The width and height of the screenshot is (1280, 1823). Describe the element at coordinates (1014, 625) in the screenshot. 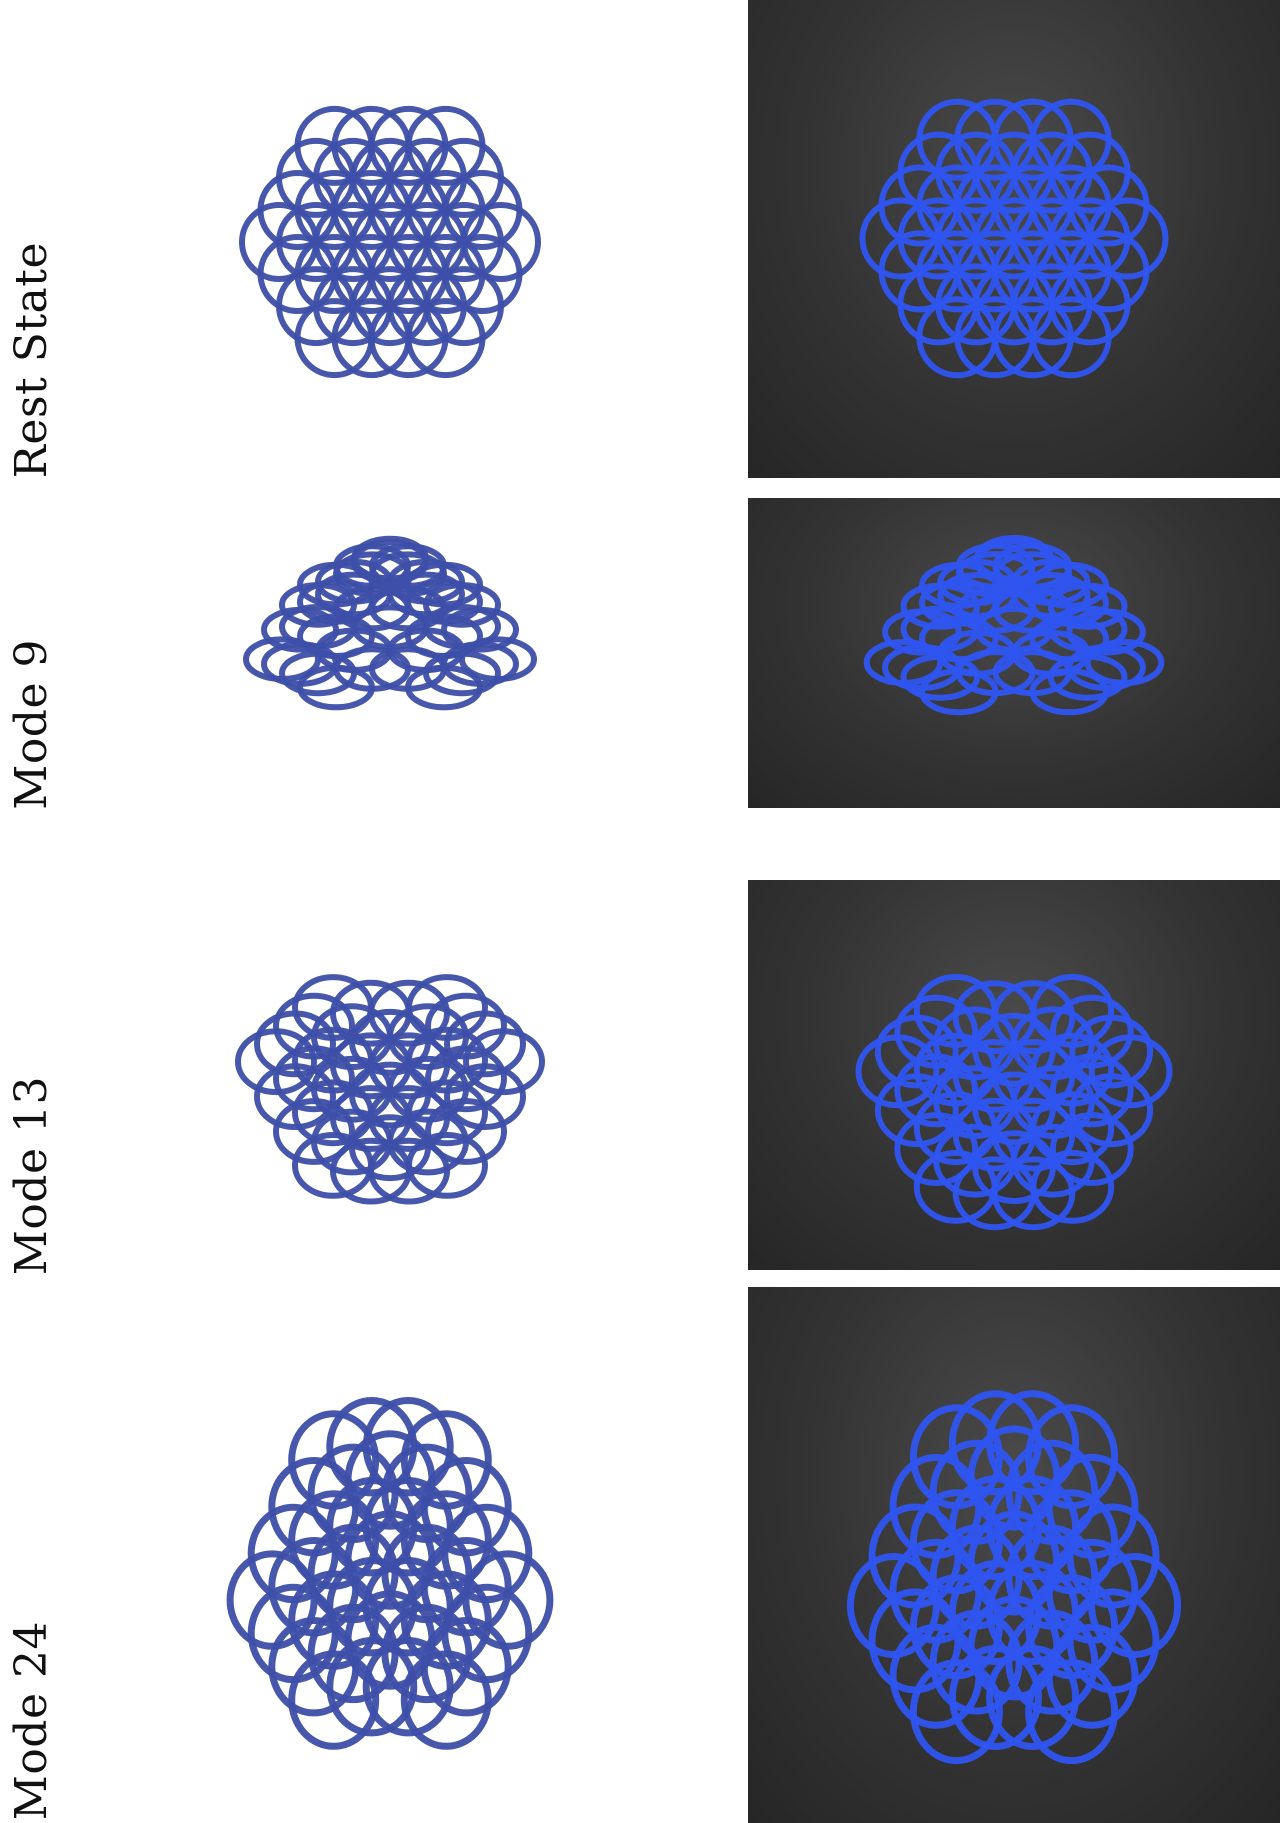

I see `mode-9-shape-photo` at that location.